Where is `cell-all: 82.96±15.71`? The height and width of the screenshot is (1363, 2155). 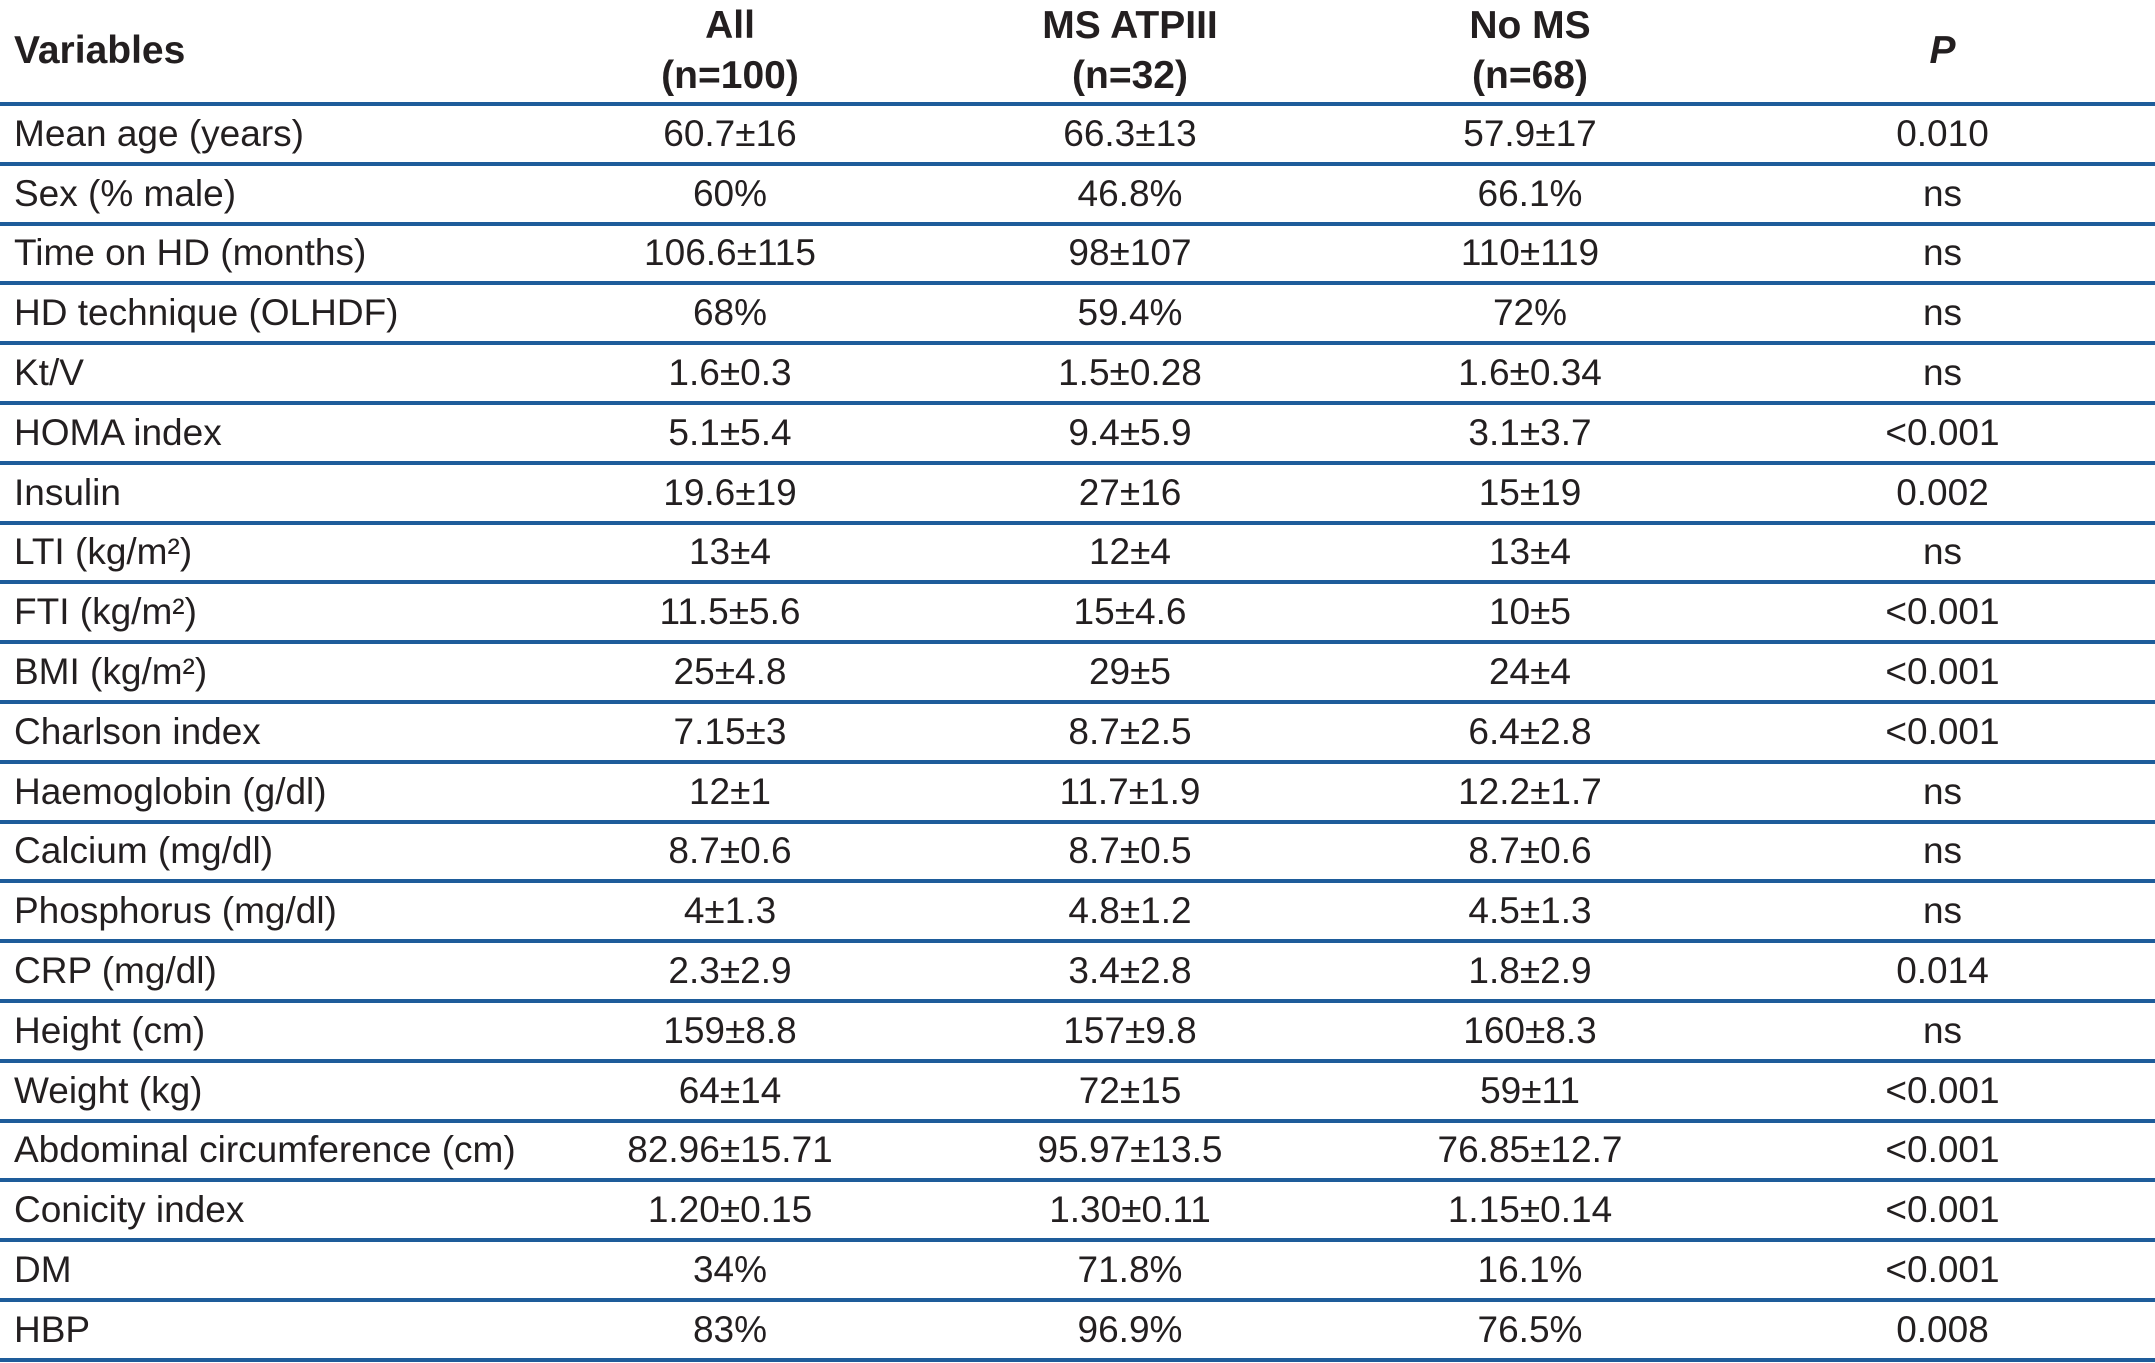
cell-all: 82.96±15.71 is located at coordinates (730, 1151).